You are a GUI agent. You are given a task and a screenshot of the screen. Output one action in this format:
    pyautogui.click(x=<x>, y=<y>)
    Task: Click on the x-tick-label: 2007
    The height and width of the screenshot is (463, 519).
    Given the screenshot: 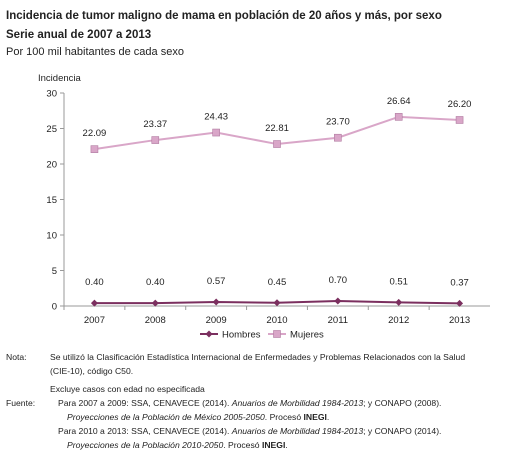 What is the action you would take?
    pyautogui.click(x=94, y=320)
    